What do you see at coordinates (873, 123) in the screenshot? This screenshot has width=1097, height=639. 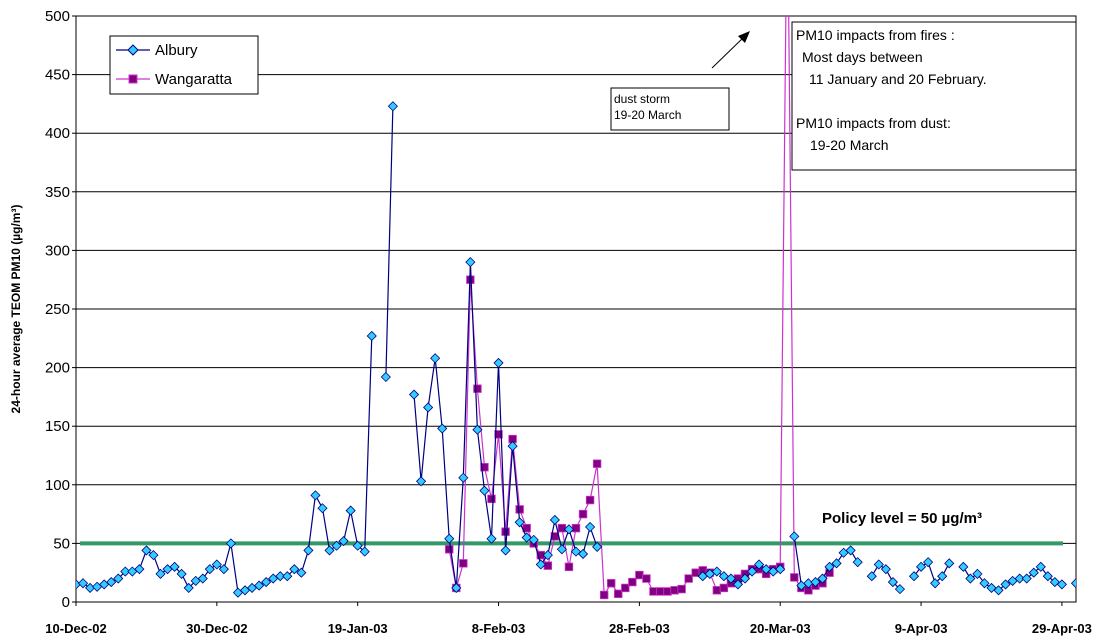 I see `impacts-line-5: PM10 impacts from dust:` at bounding box center [873, 123].